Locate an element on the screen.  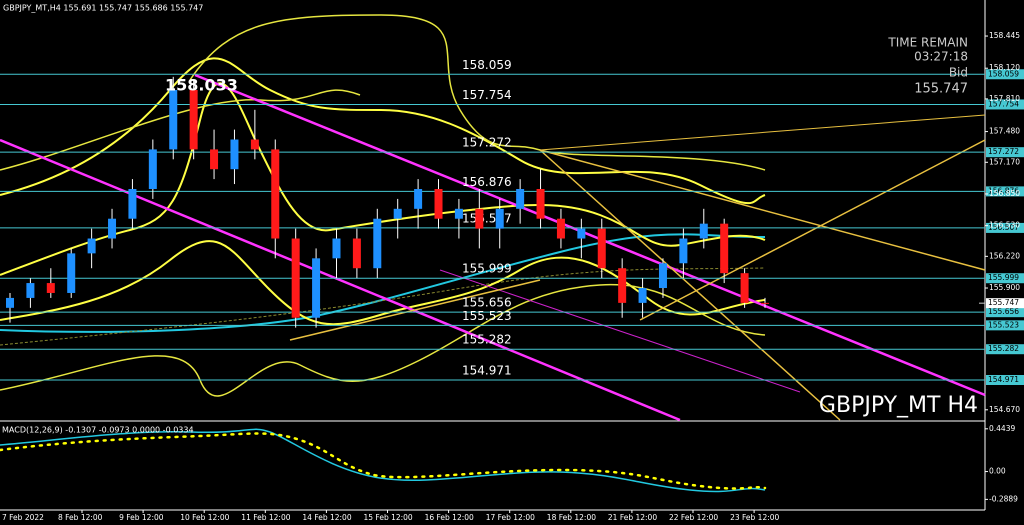
y-tick-label: 158.120 is located at coordinates (1004, 67).